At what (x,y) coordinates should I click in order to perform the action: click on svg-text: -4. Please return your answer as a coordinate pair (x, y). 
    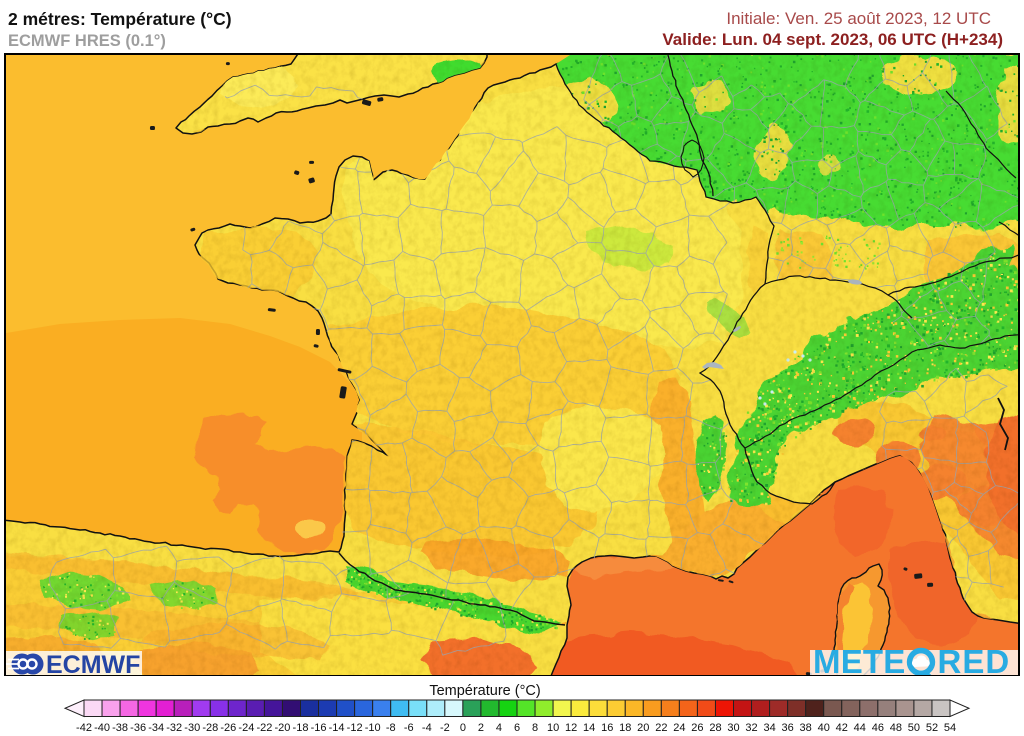
    Looking at the image, I should click on (427, 728).